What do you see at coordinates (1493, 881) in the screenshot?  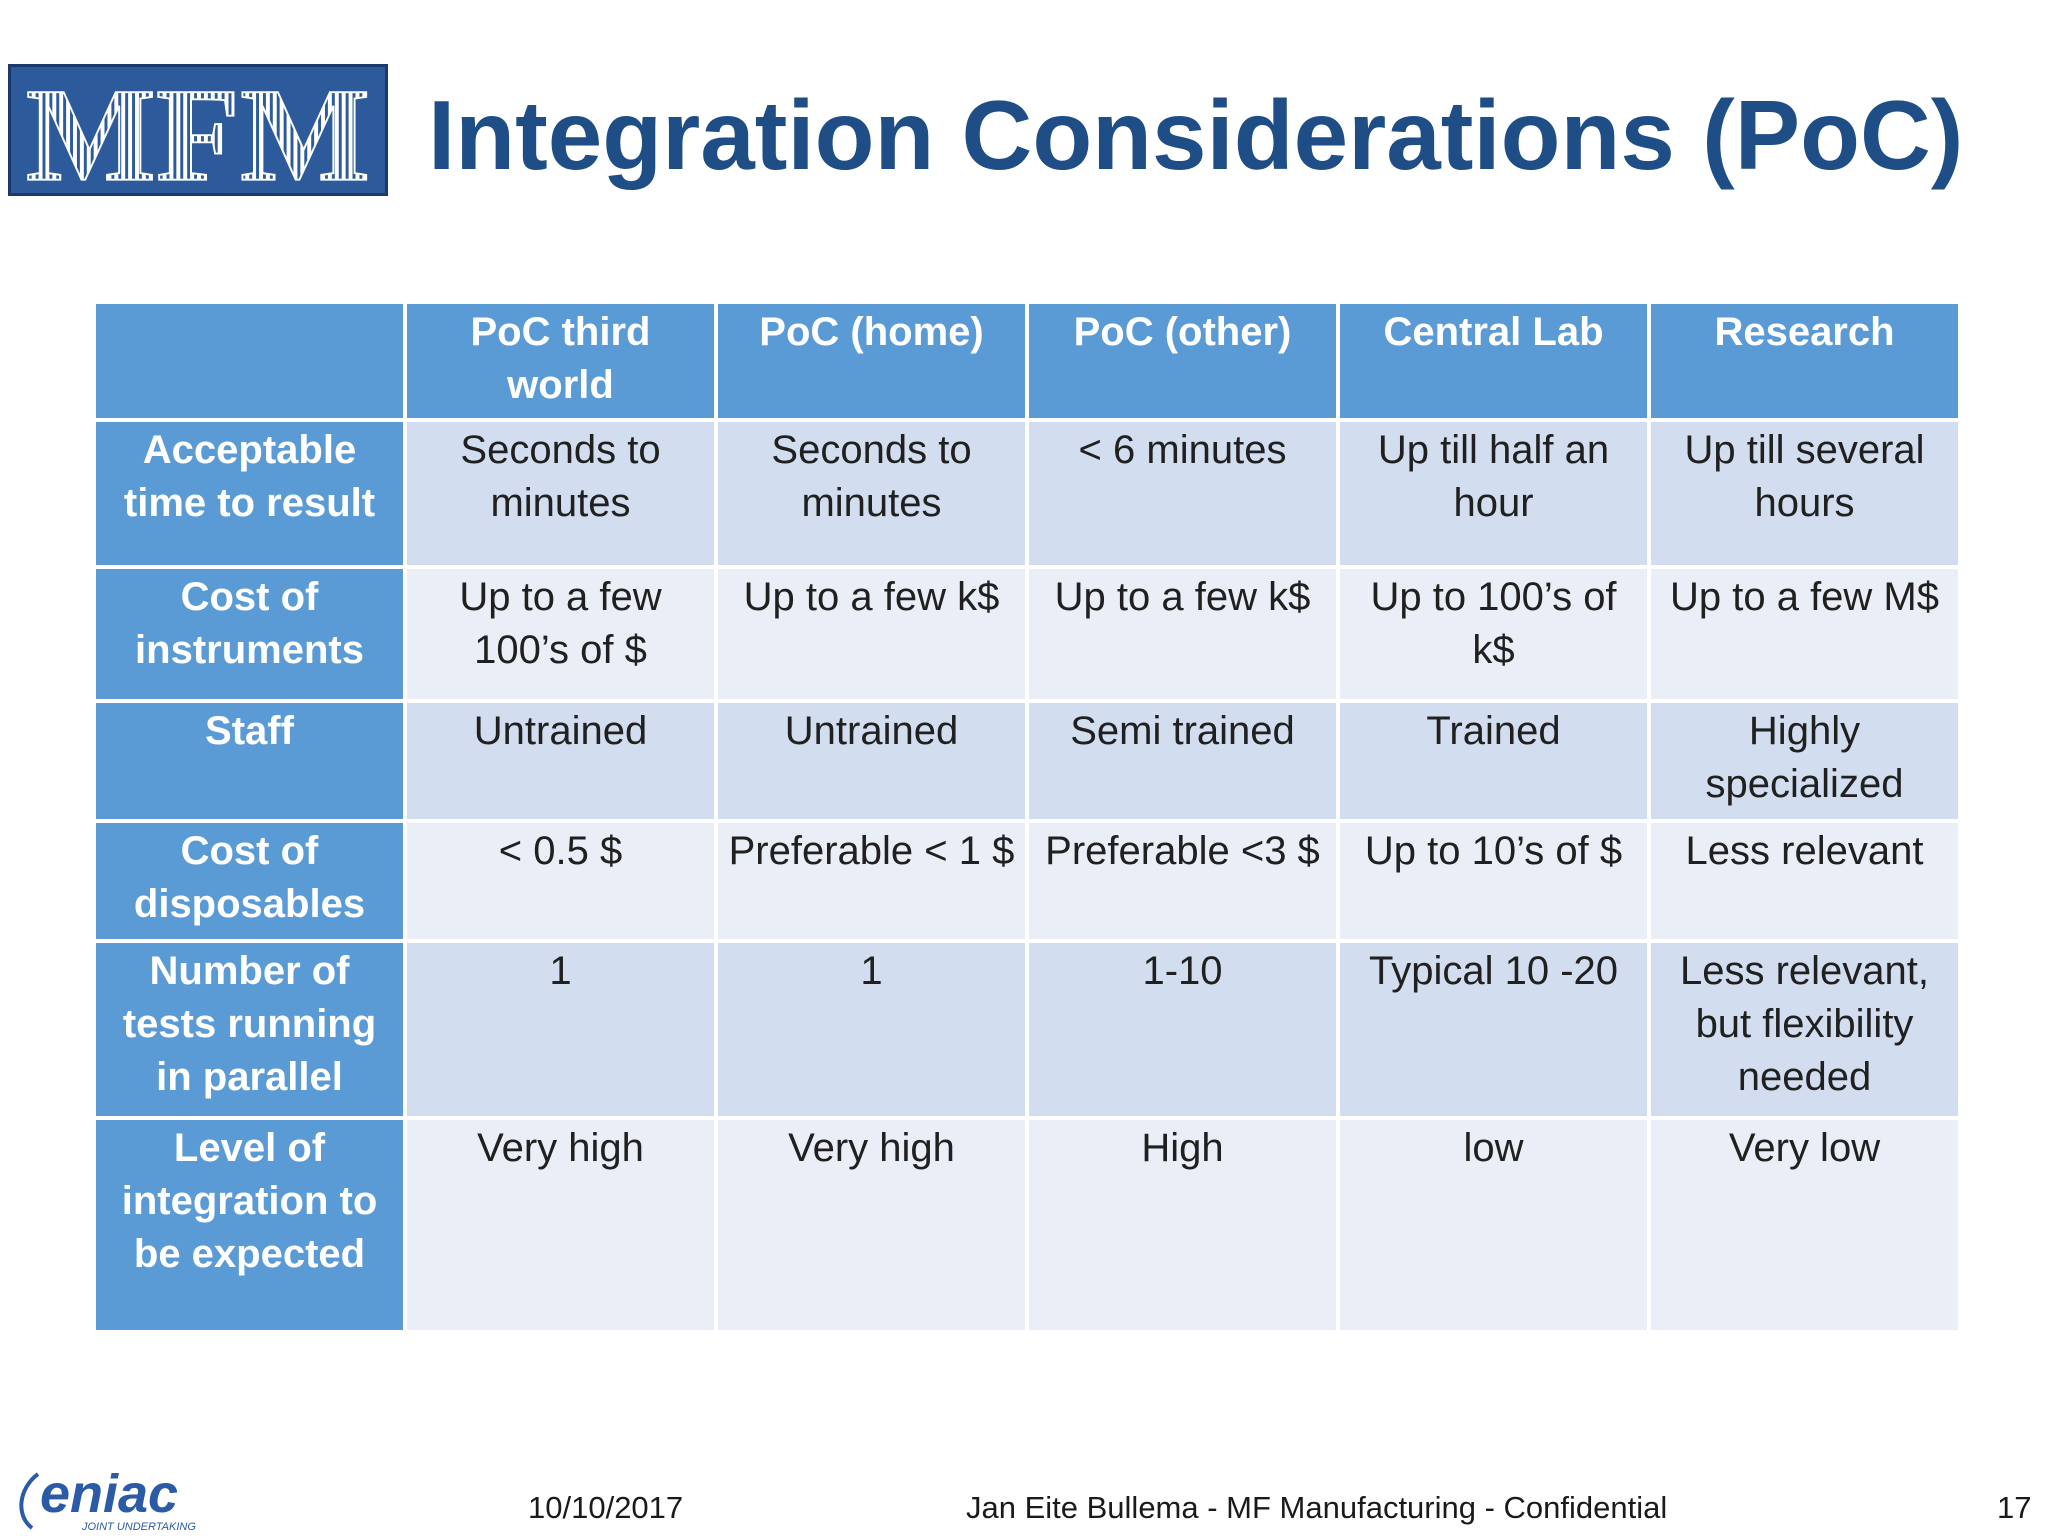 I see `table-cell: Up to 10’s of $` at bounding box center [1493, 881].